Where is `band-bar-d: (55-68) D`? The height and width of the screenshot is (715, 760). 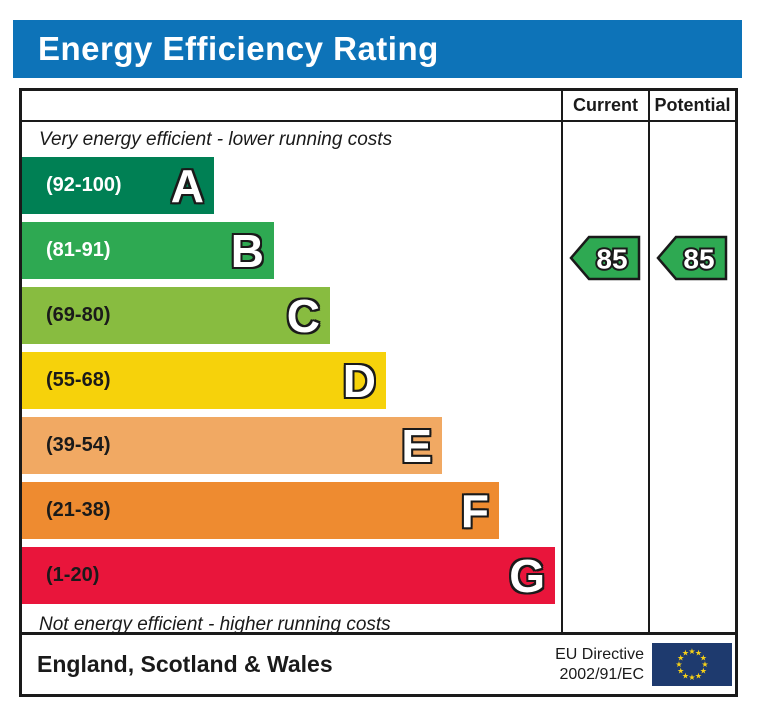 band-bar-d: (55-68) D is located at coordinates (204, 380).